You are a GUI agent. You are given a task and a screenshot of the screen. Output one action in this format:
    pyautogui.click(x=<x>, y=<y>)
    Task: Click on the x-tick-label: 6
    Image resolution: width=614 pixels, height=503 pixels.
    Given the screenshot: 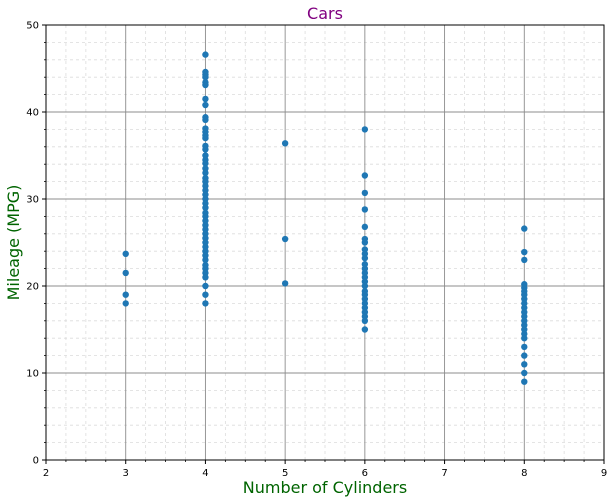 What is the action you would take?
    pyautogui.click(x=365, y=473)
    